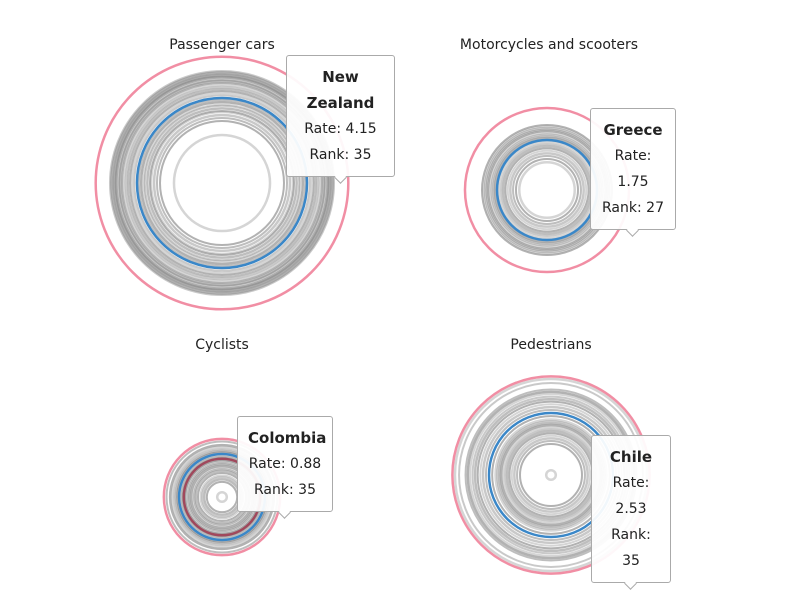  I want to click on tooltip-country: Colombia, so click(287, 438).